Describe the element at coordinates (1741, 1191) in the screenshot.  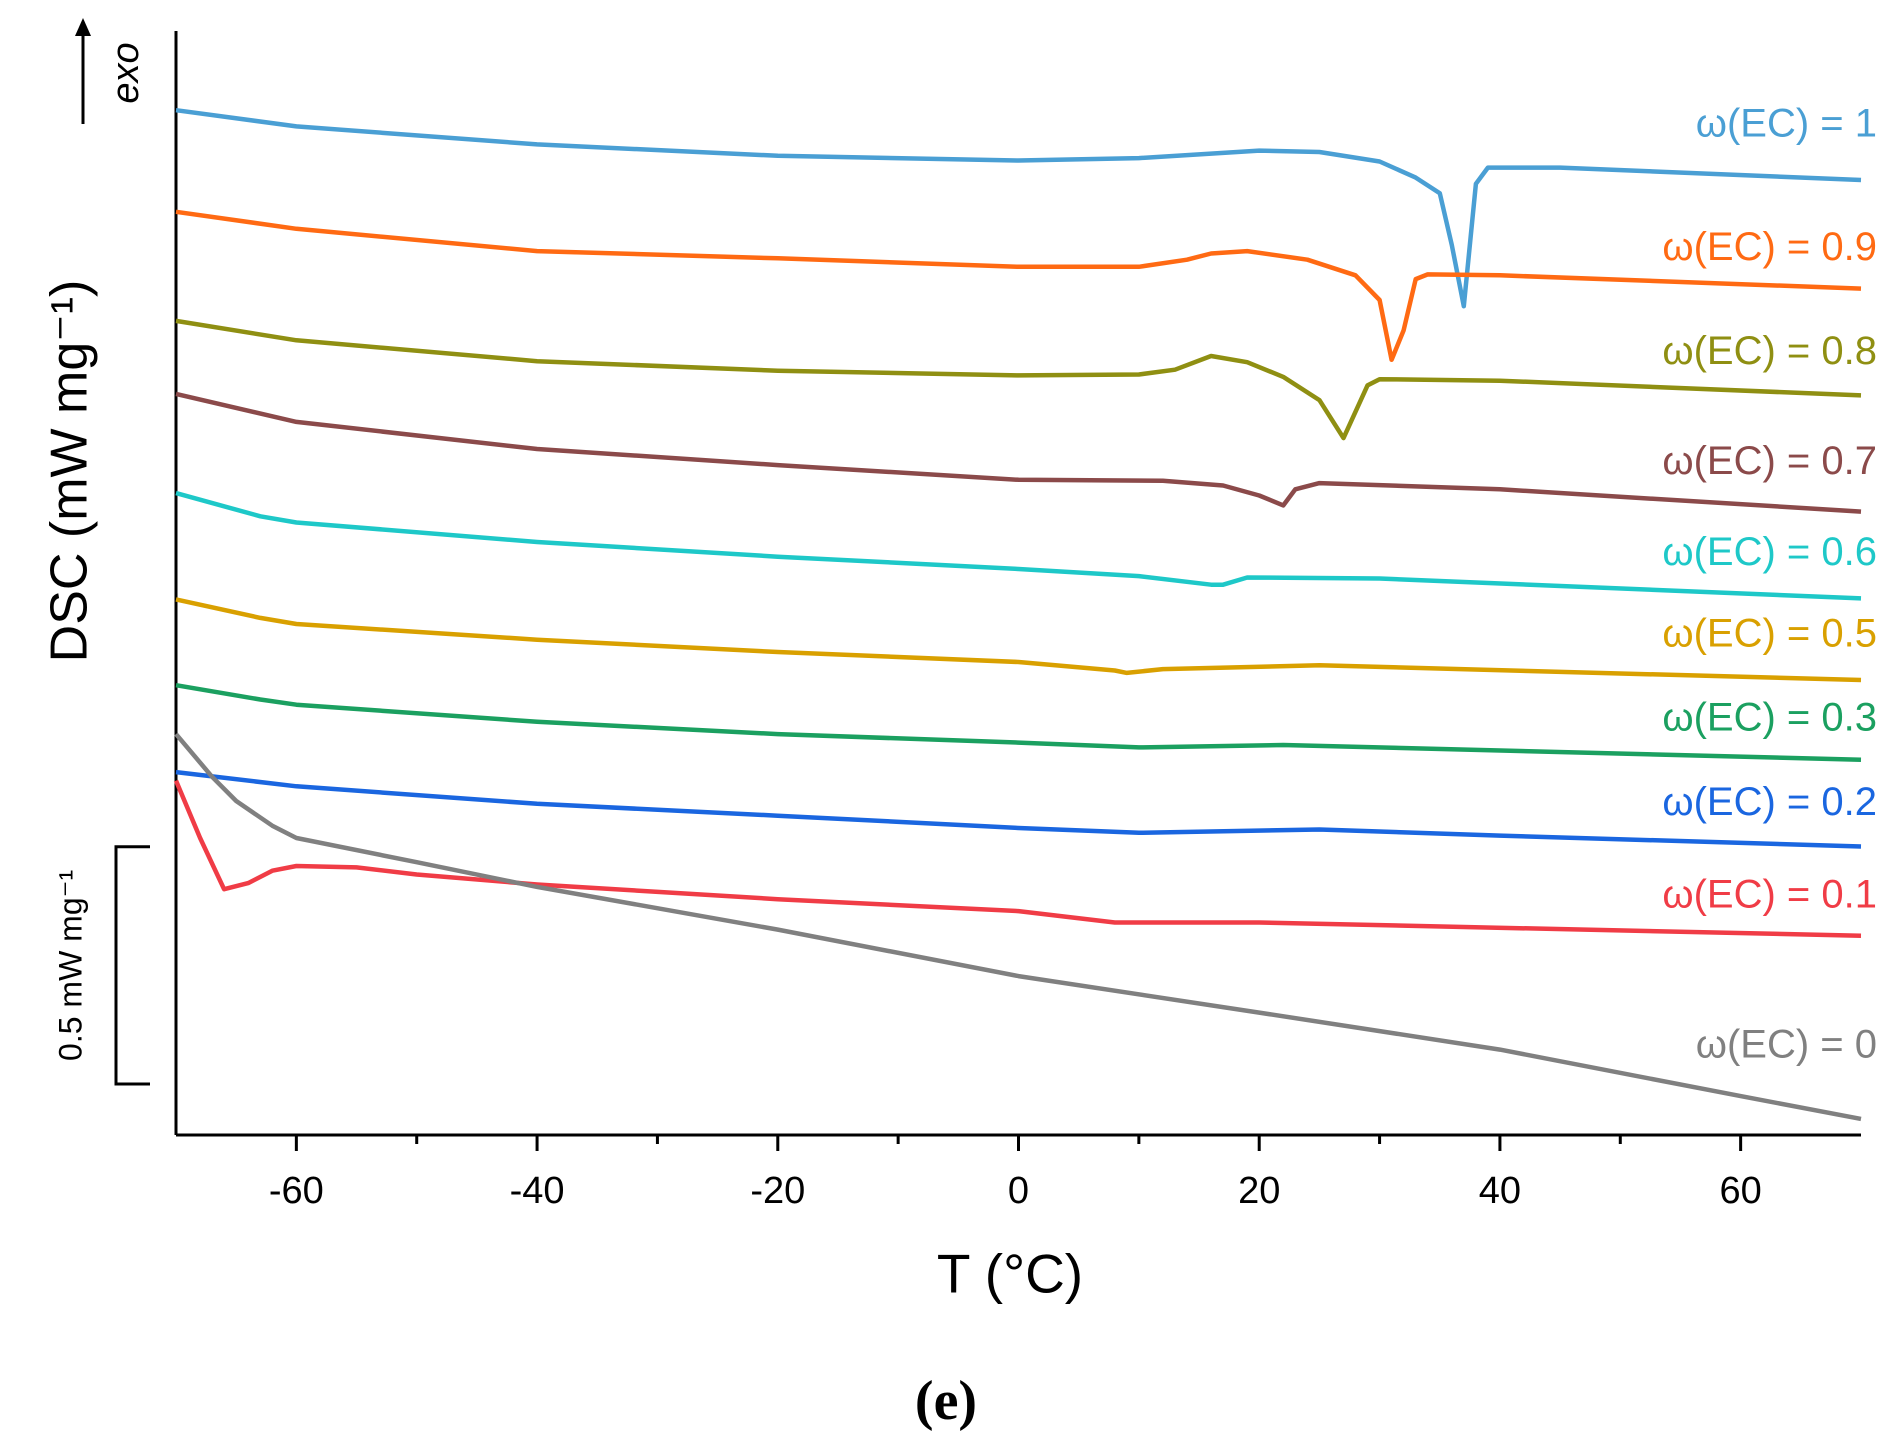
I see `x-tick-label: 60` at that location.